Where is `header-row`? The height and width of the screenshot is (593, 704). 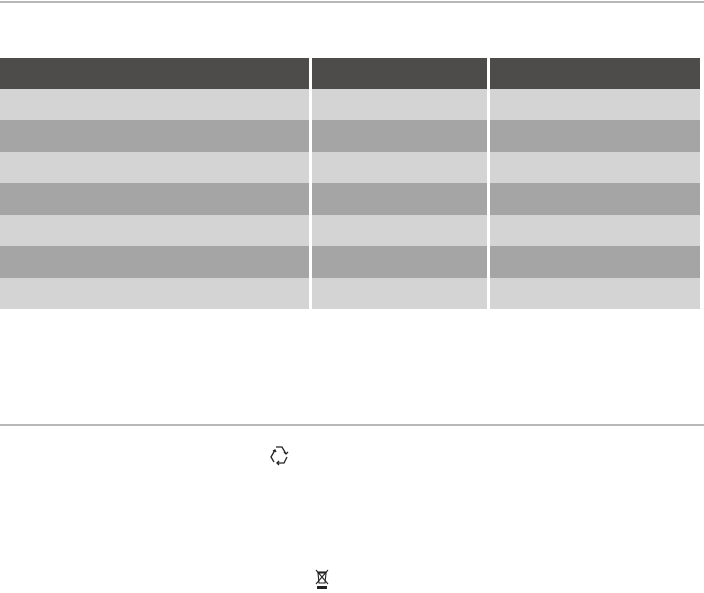 header-row is located at coordinates (350, 73).